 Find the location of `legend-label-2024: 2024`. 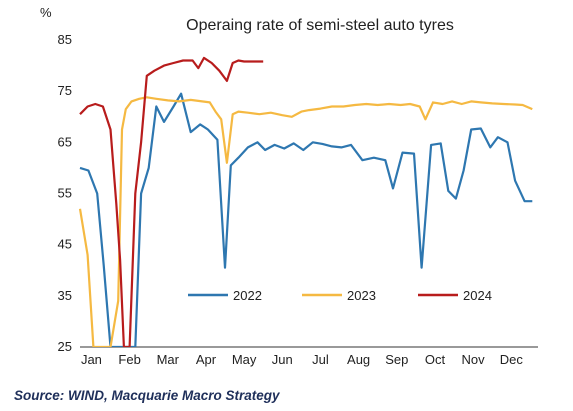

legend-label-2024: 2024 is located at coordinates (477, 295).